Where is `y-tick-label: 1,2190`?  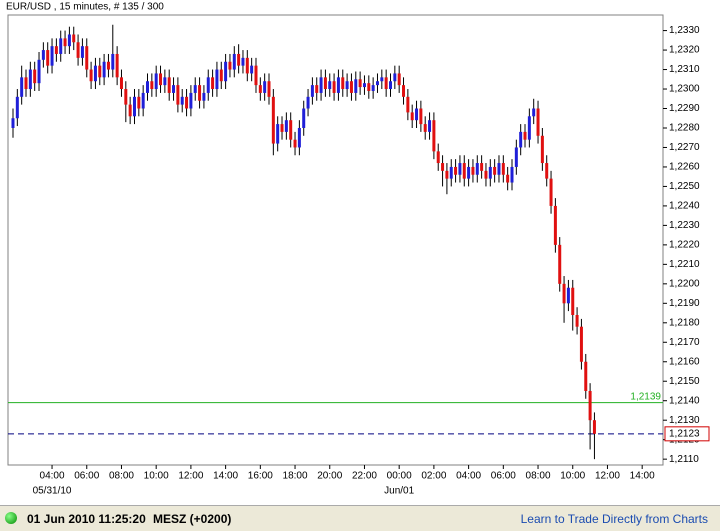 y-tick-label: 1,2190 is located at coordinates (684, 303).